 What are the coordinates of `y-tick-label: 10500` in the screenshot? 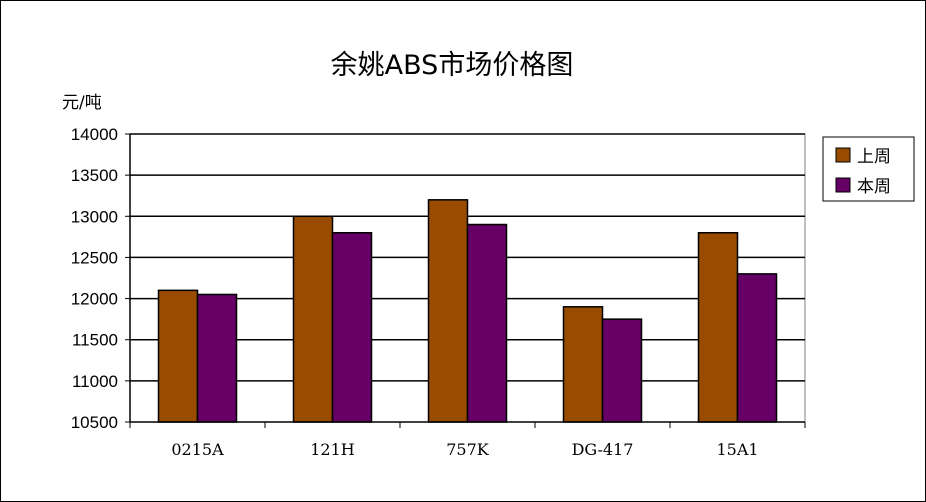 It's located at (94, 422).